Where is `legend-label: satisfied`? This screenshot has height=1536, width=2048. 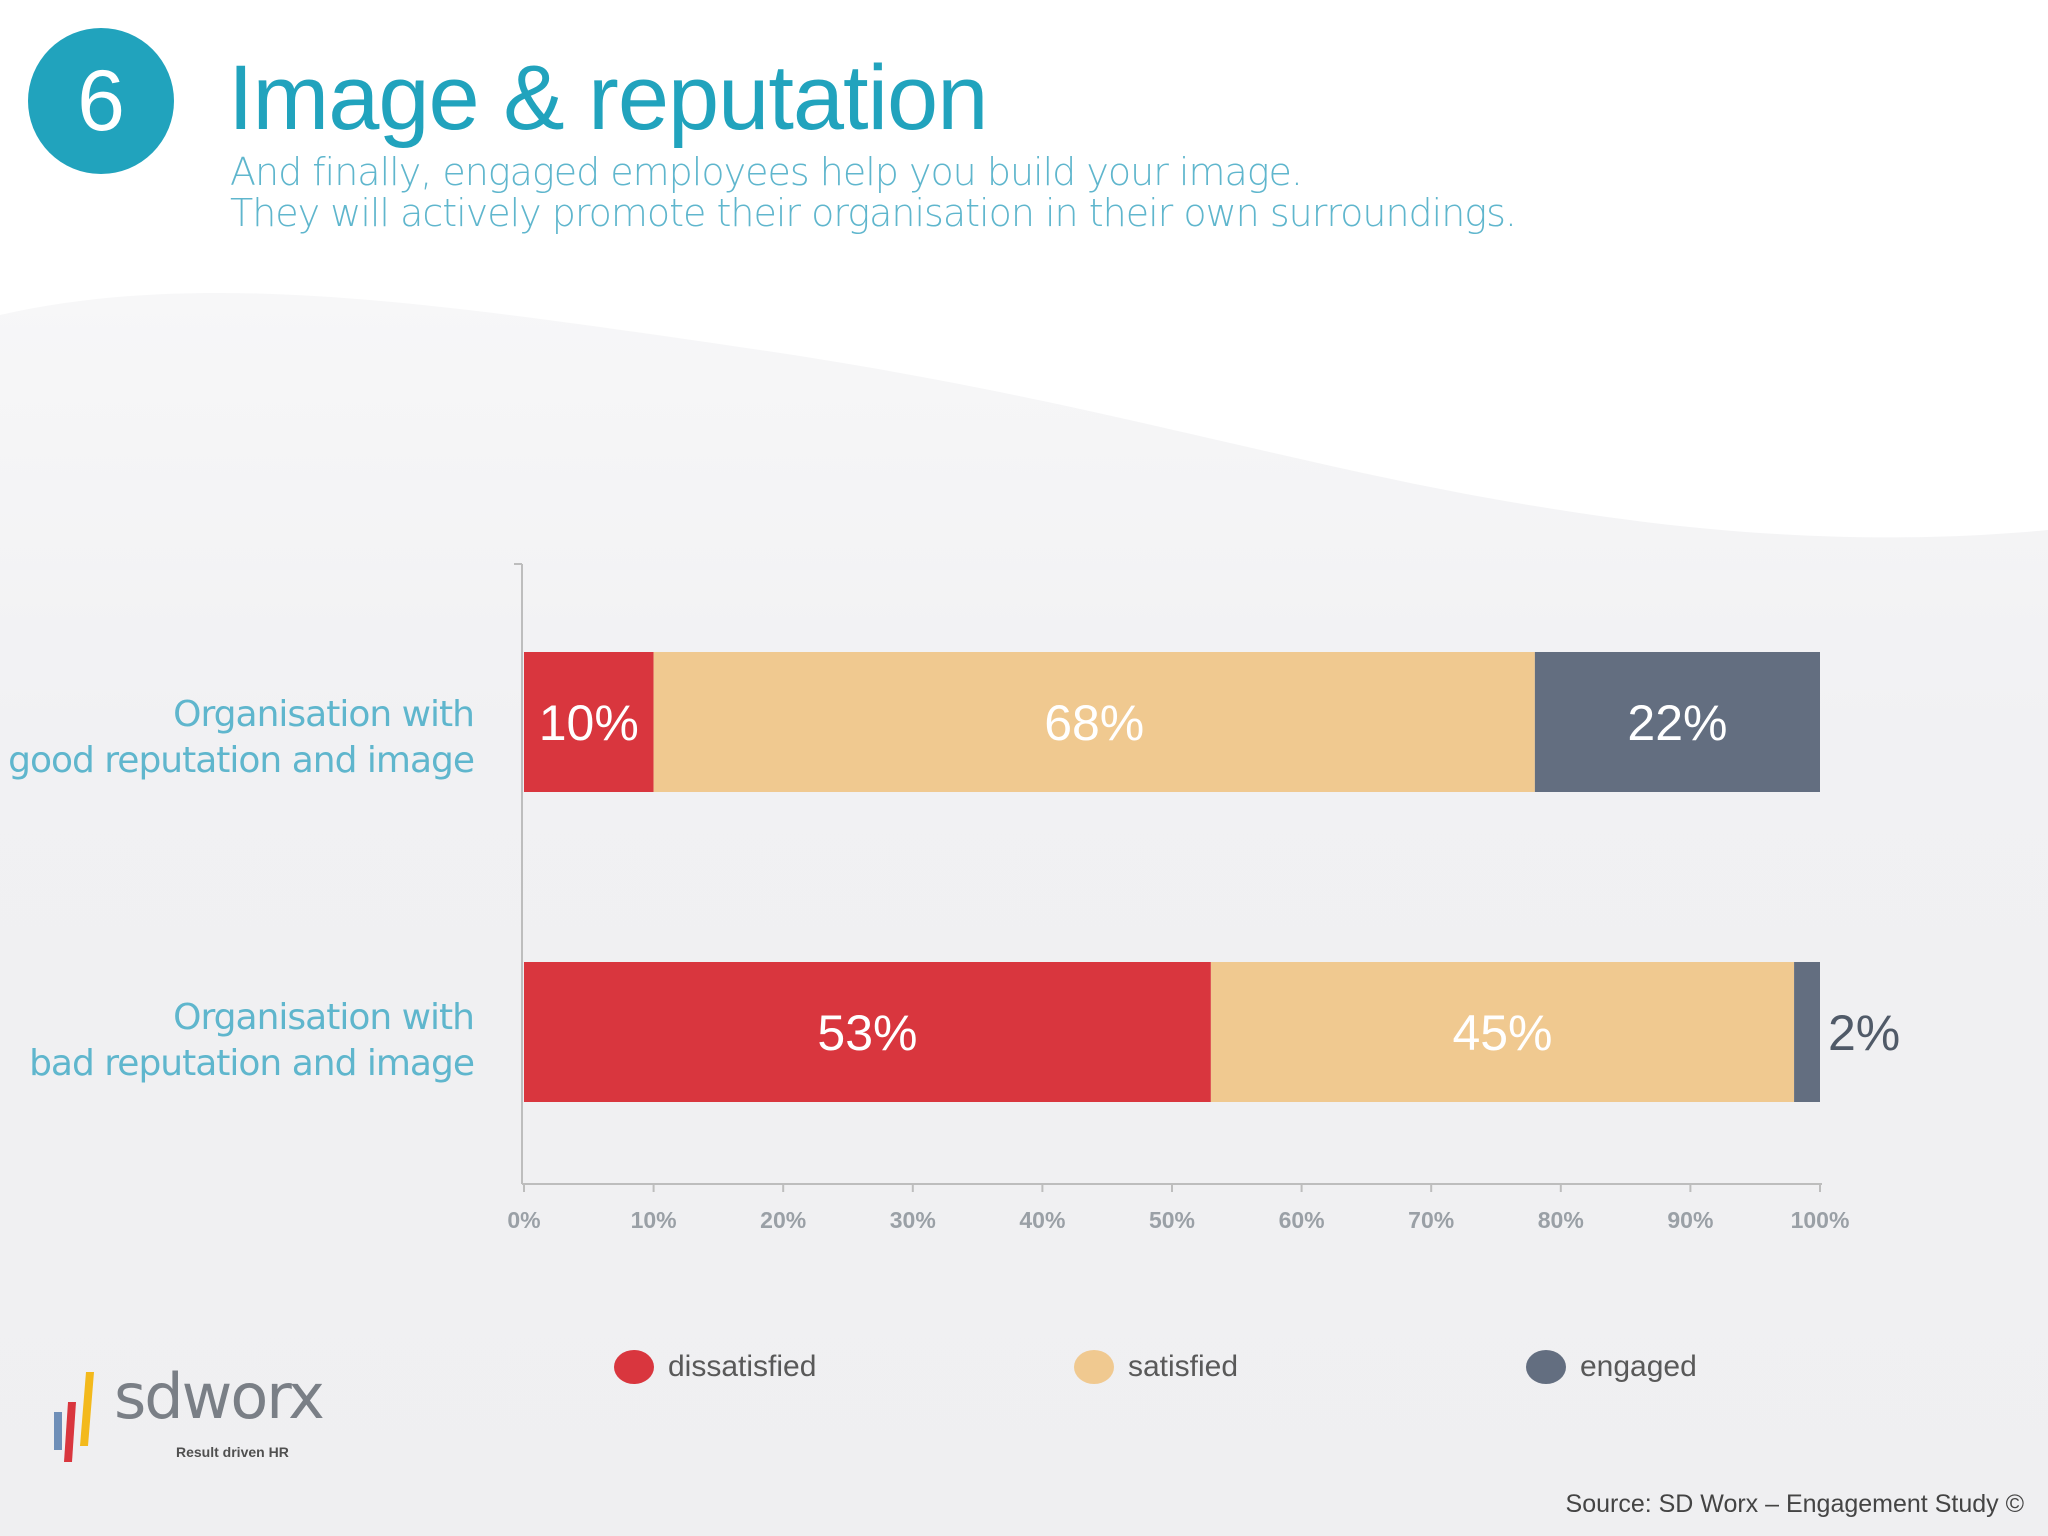 legend-label: satisfied is located at coordinates (1183, 1366).